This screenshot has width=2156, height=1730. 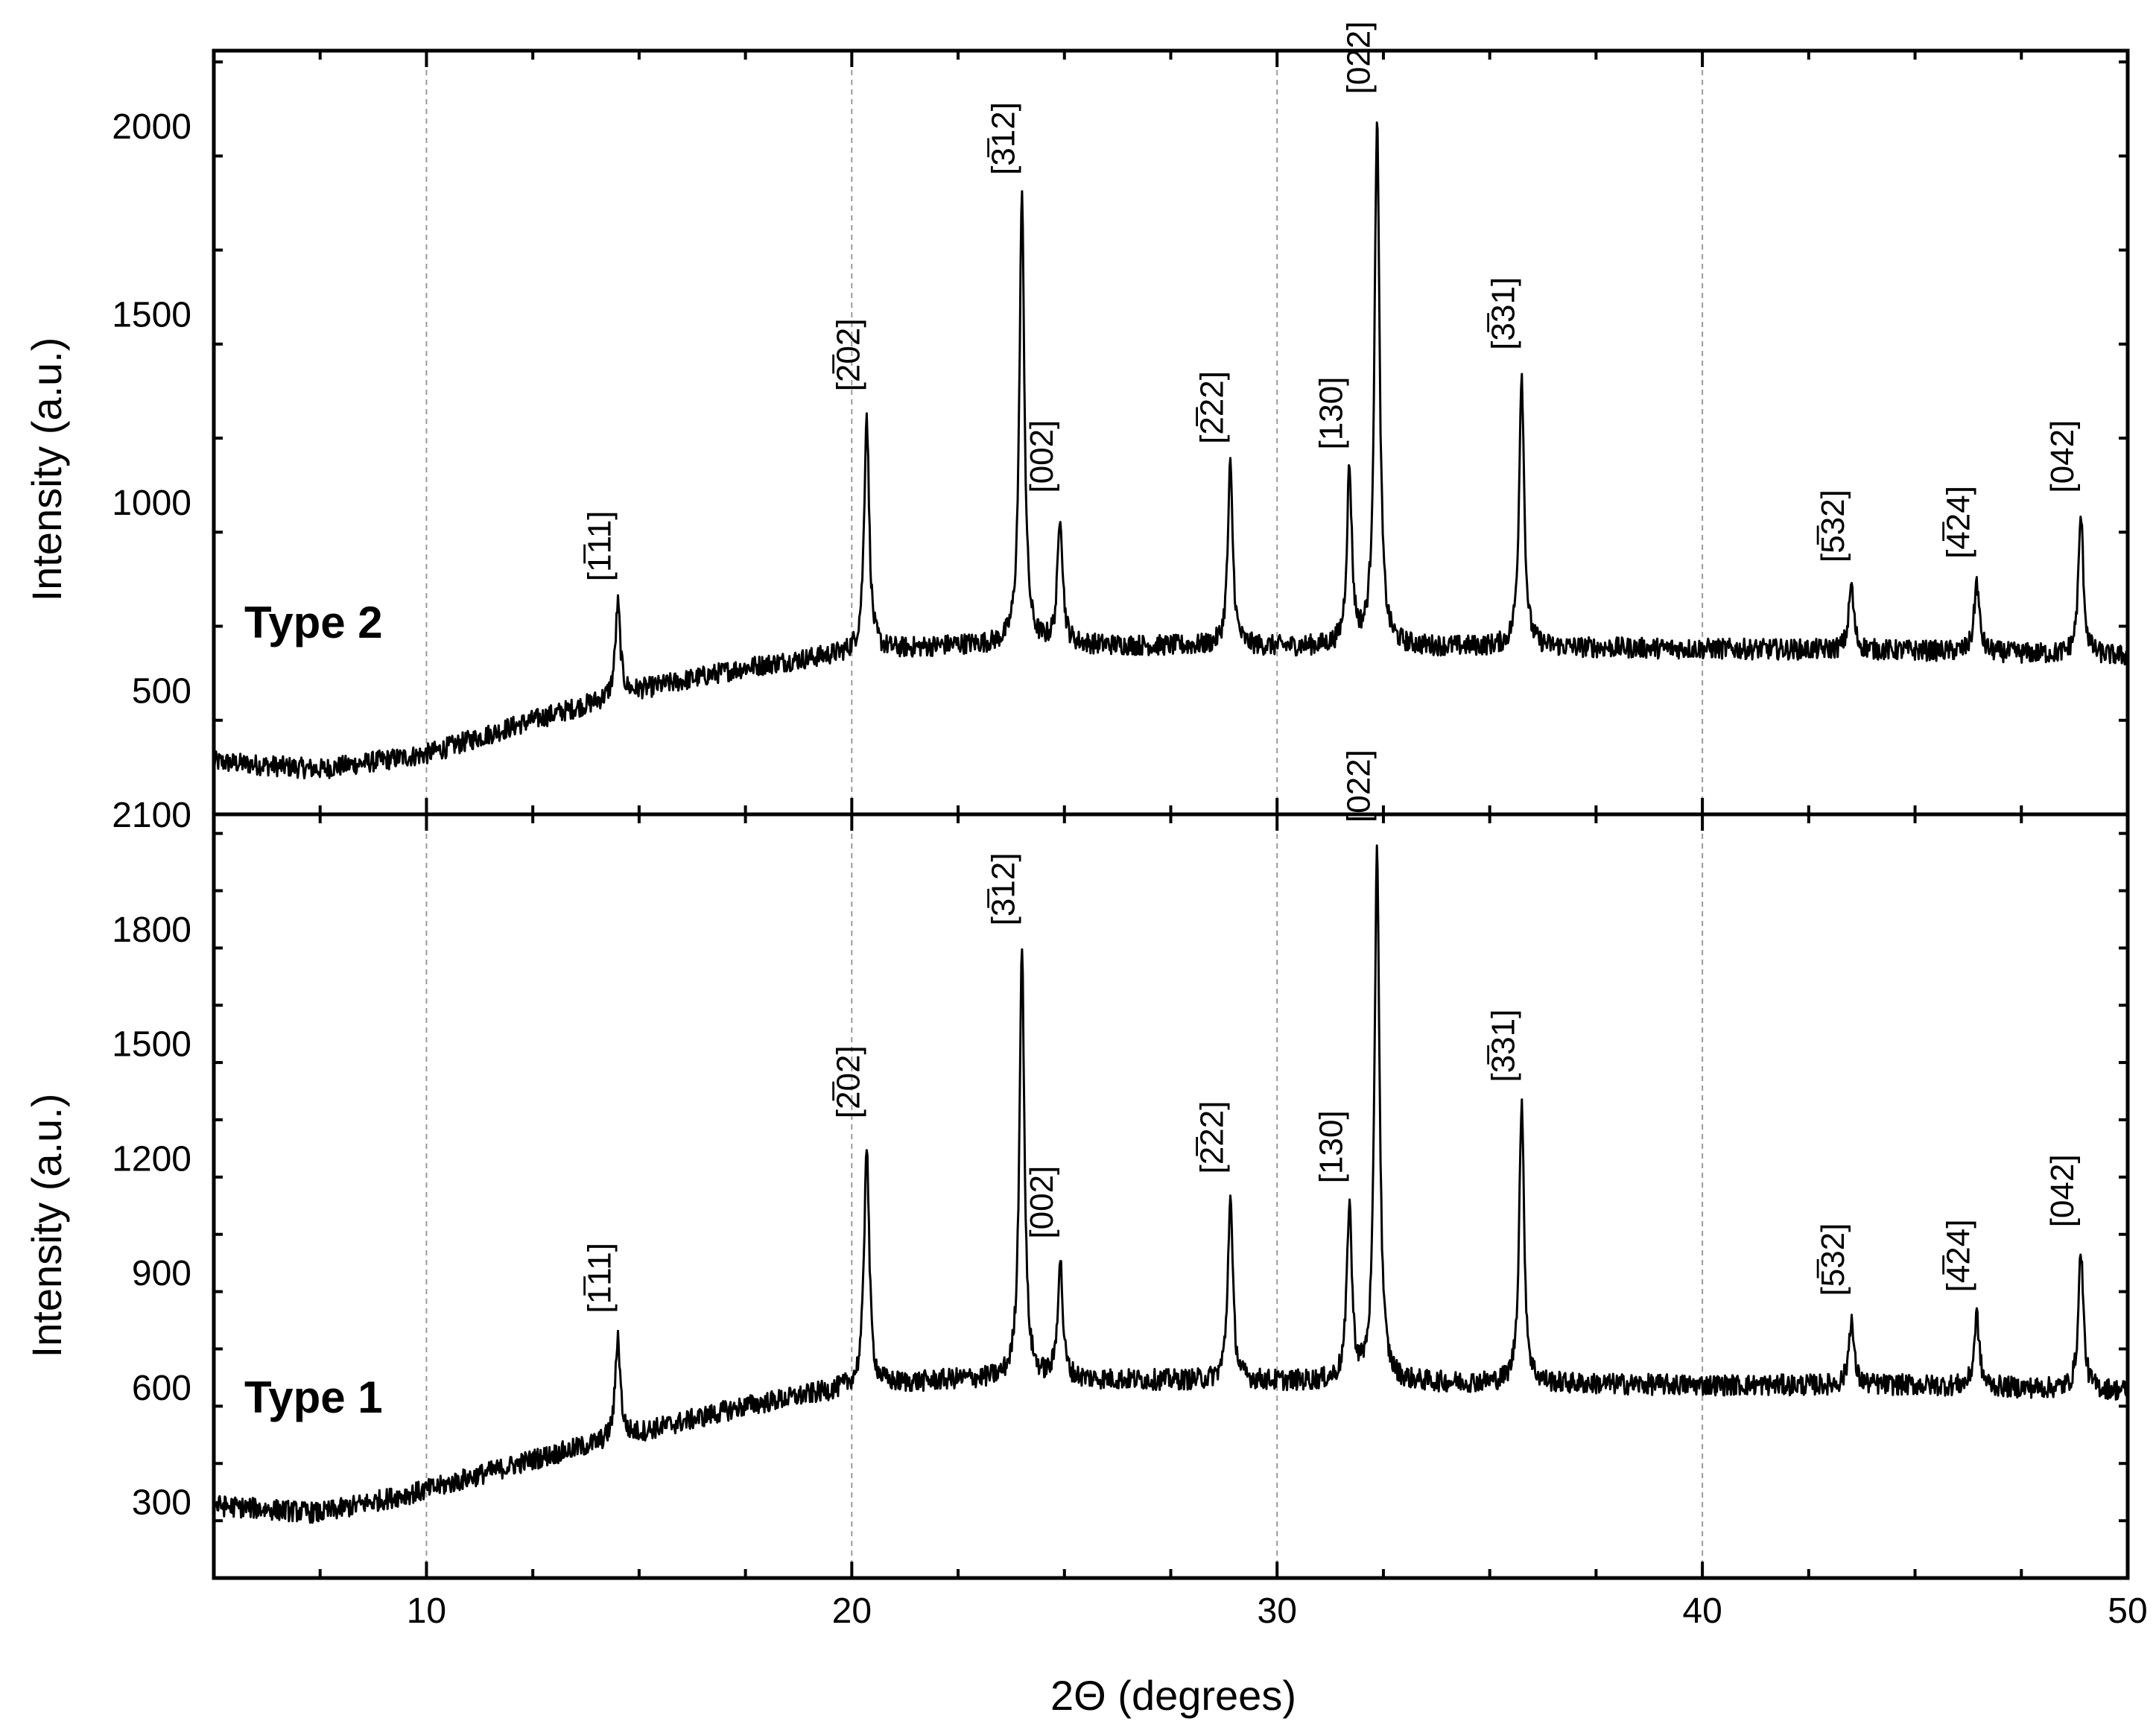 What do you see at coordinates (599, 1279) in the screenshot?
I see `peak-label-type1: [1̅11]` at bounding box center [599, 1279].